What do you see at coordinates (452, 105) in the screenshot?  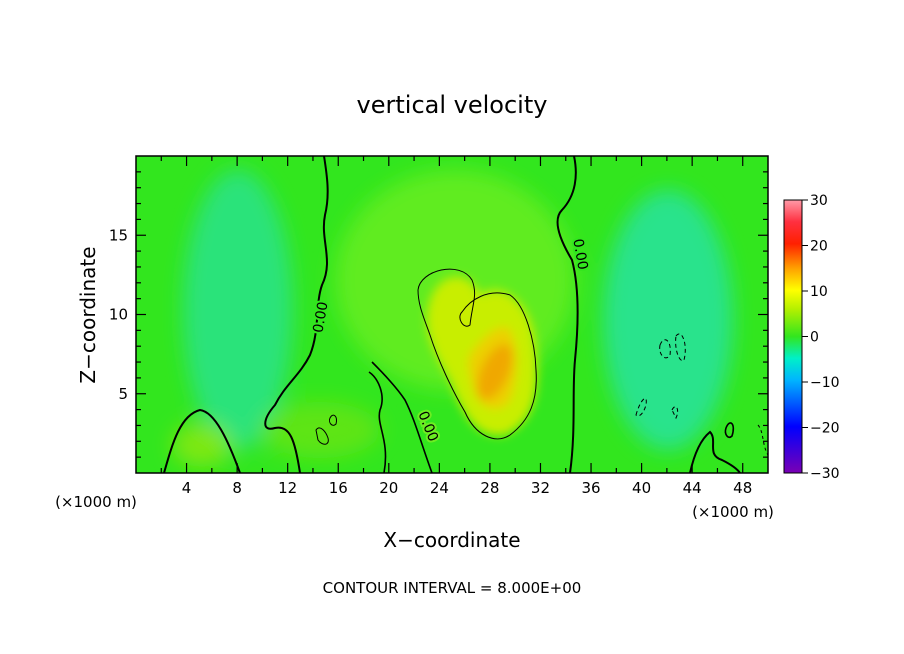 I see `chart-title: vertical velocity` at bounding box center [452, 105].